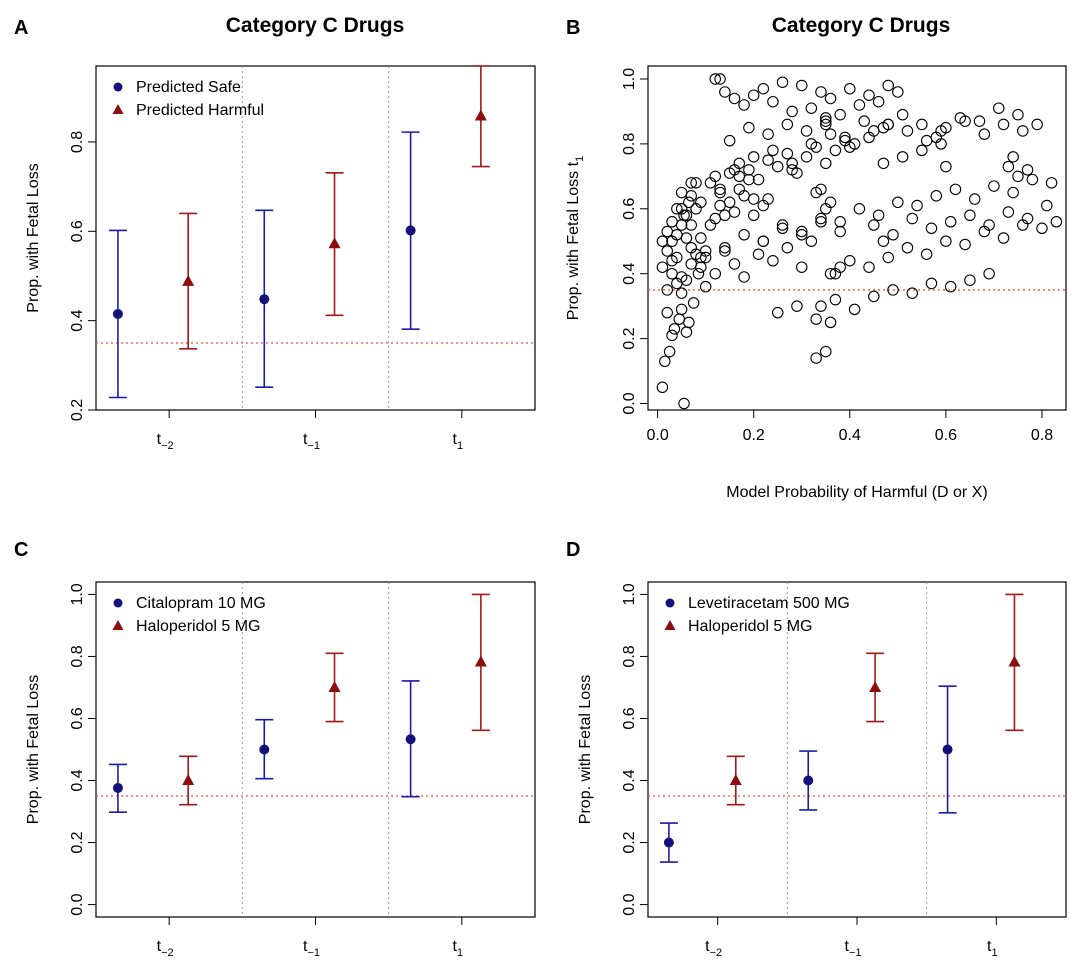  Describe the element at coordinates (859, 241) in the screenshot. I see `scatter-points` at that location.